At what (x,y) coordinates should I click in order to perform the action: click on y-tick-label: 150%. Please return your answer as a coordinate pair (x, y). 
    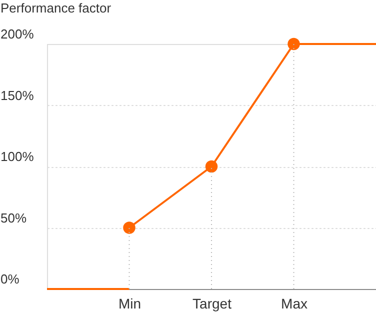
    Looking at the image, I should click on (17, 95).